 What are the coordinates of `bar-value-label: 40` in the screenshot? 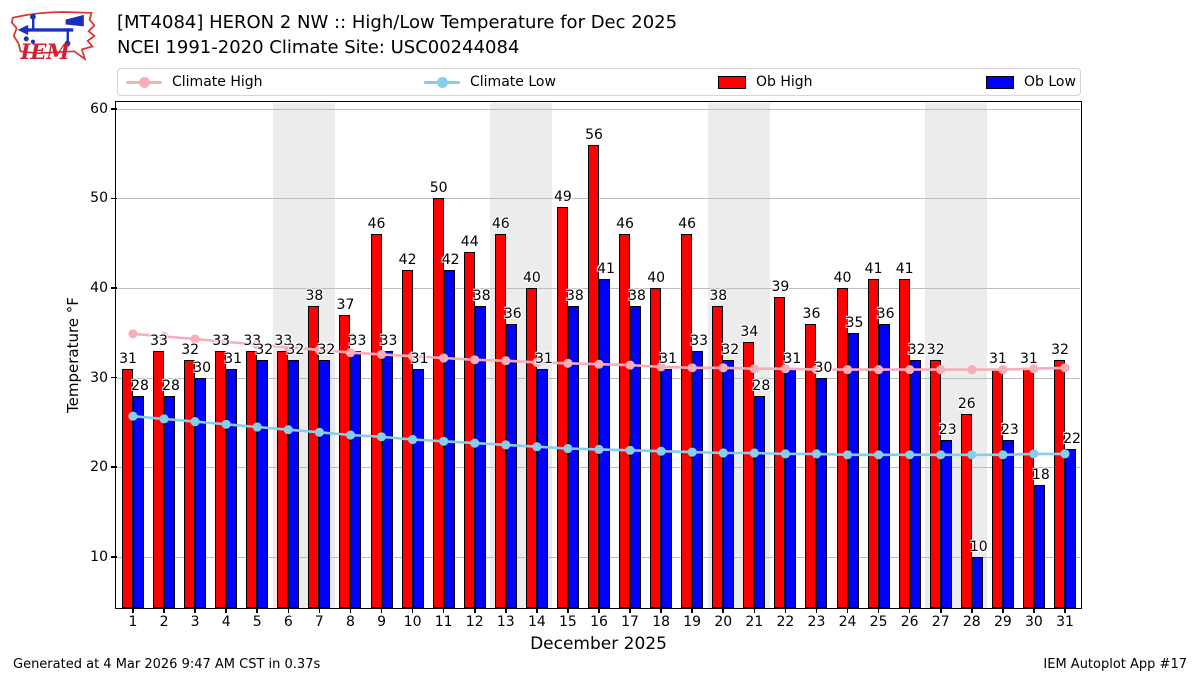 It's located at (531, 278).